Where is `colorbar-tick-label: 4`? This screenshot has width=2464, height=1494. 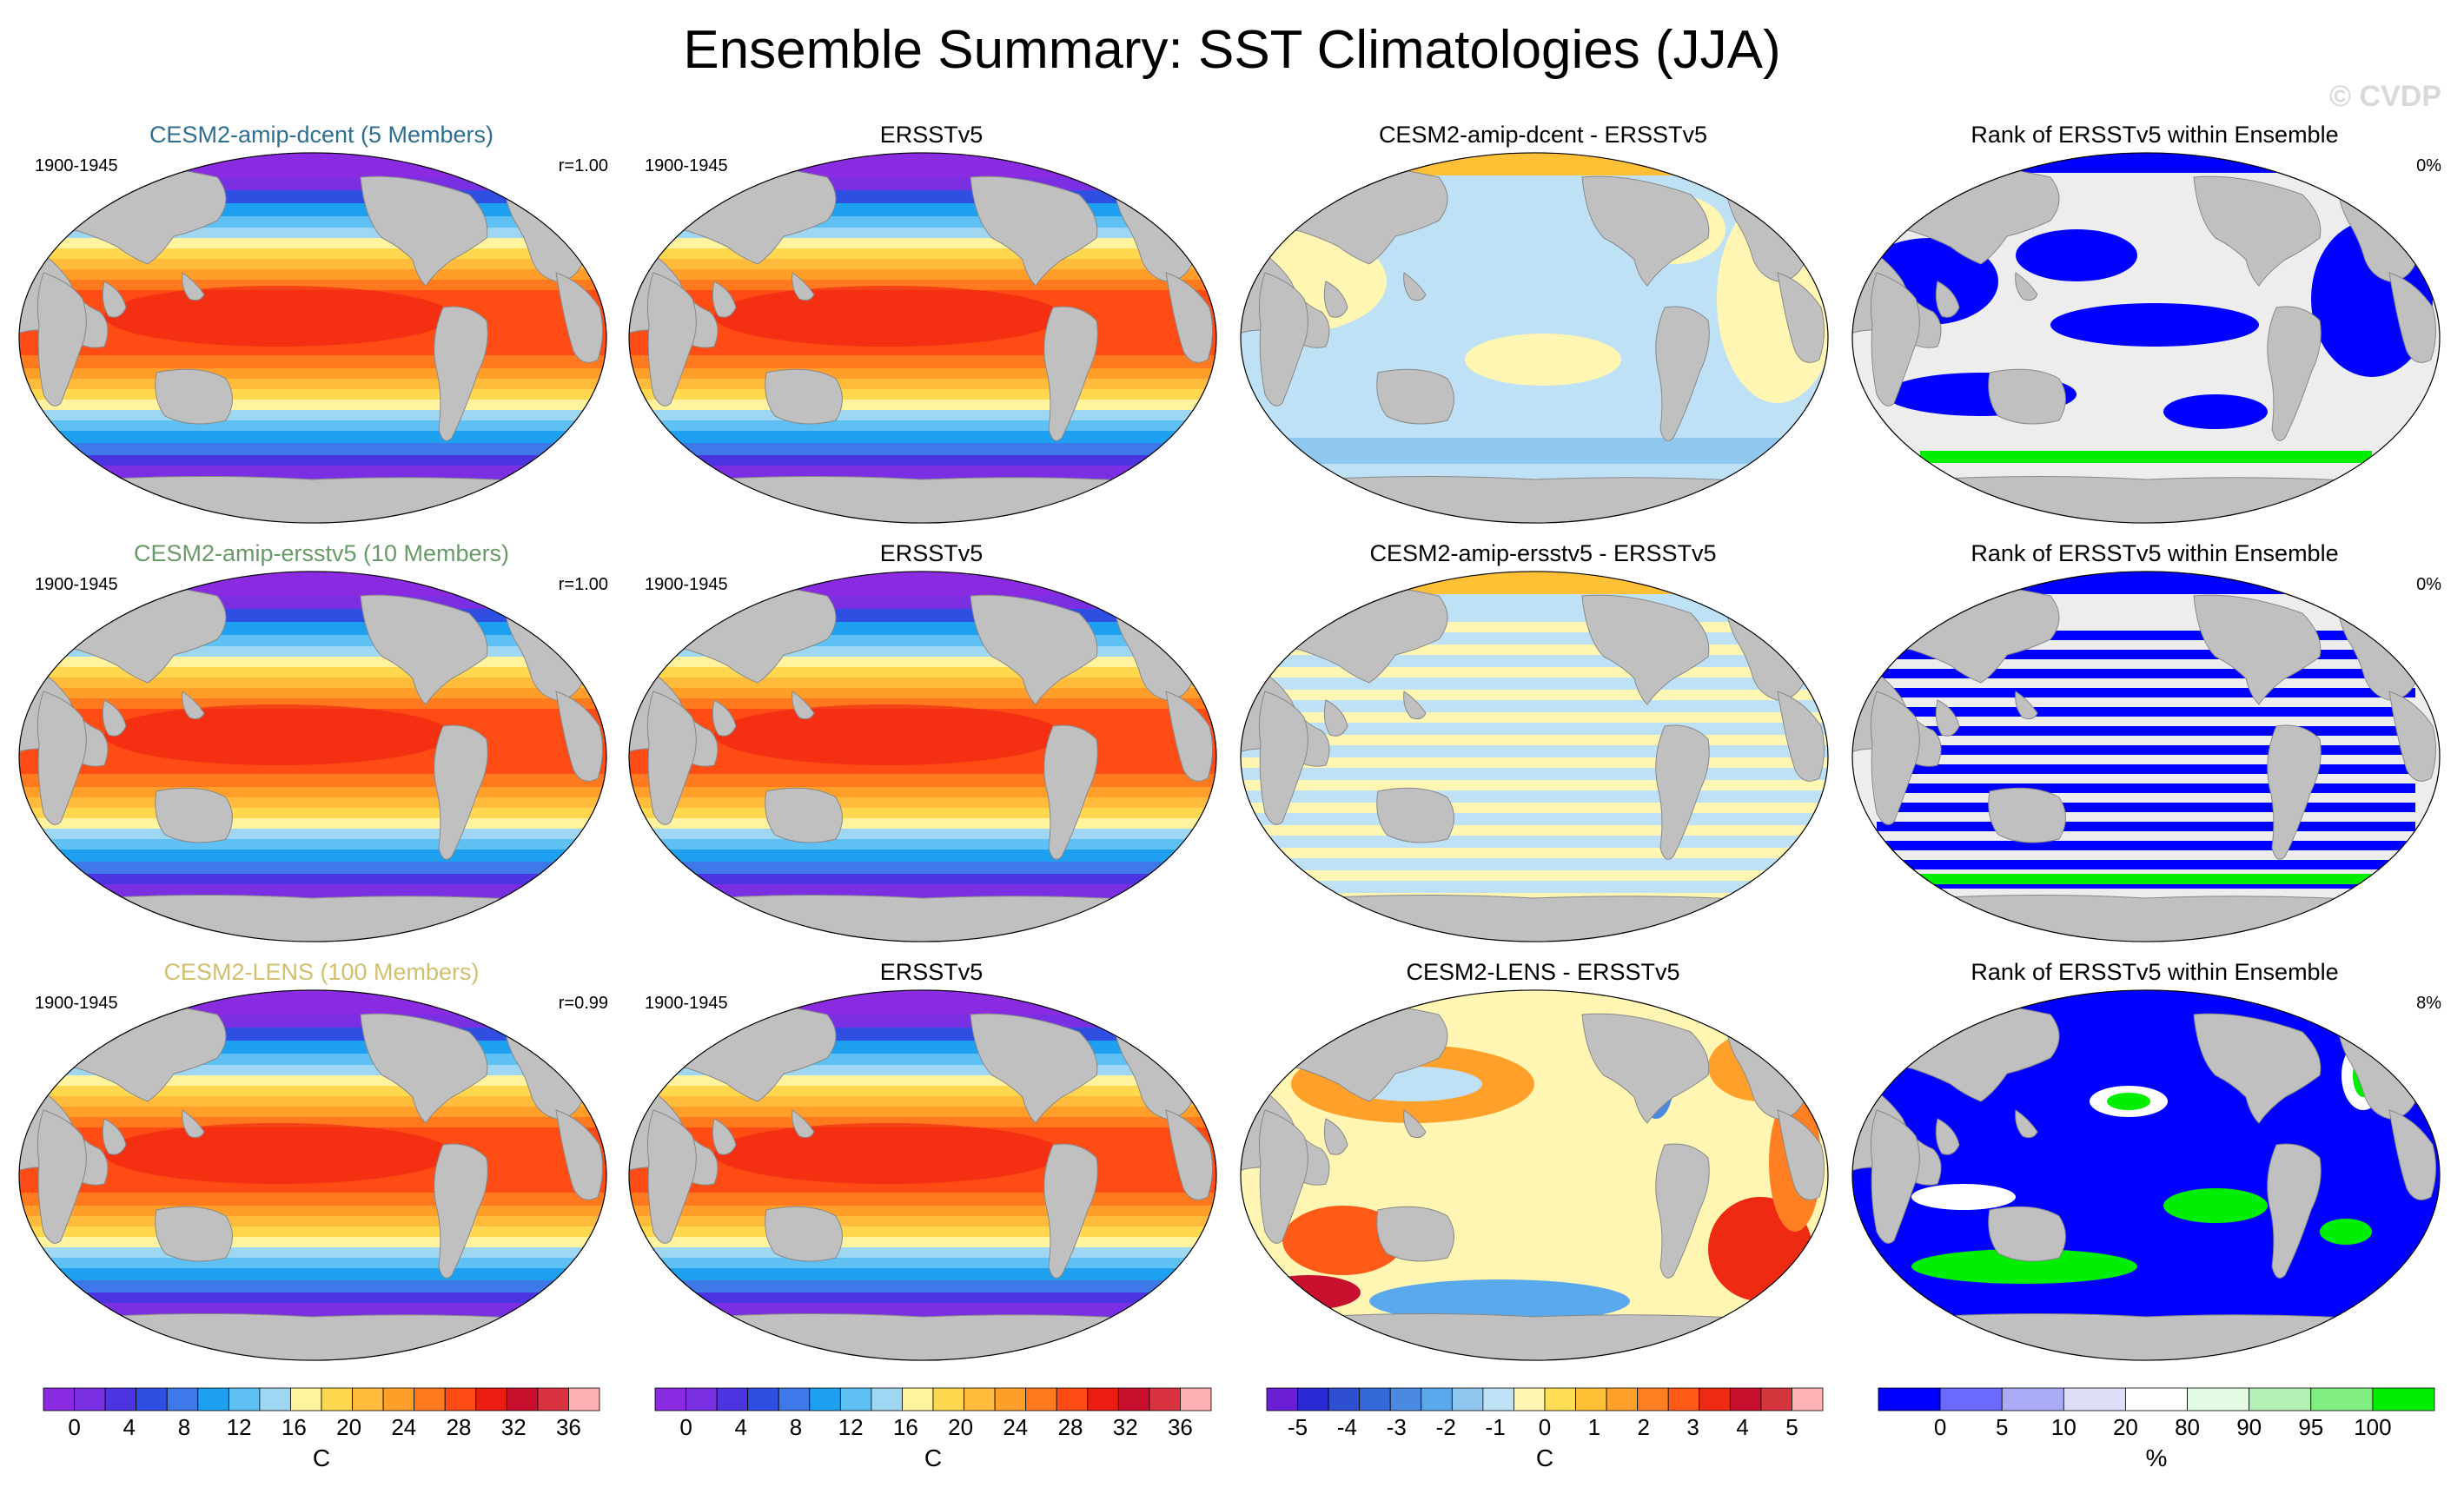 colorbar-tick-label: 4 is located at coordinates (1742, 1427).